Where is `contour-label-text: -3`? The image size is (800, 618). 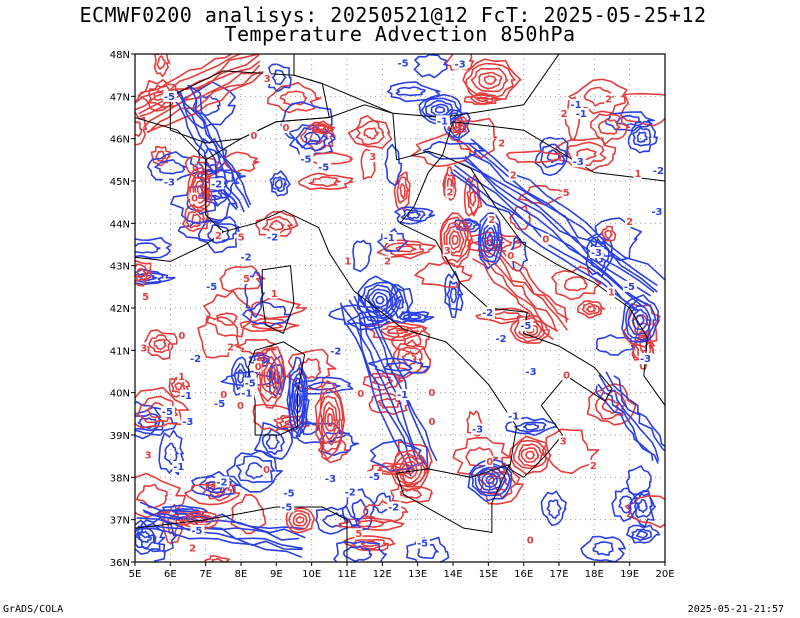
contour-label-text: -3 is located at coordinates (330, 479).